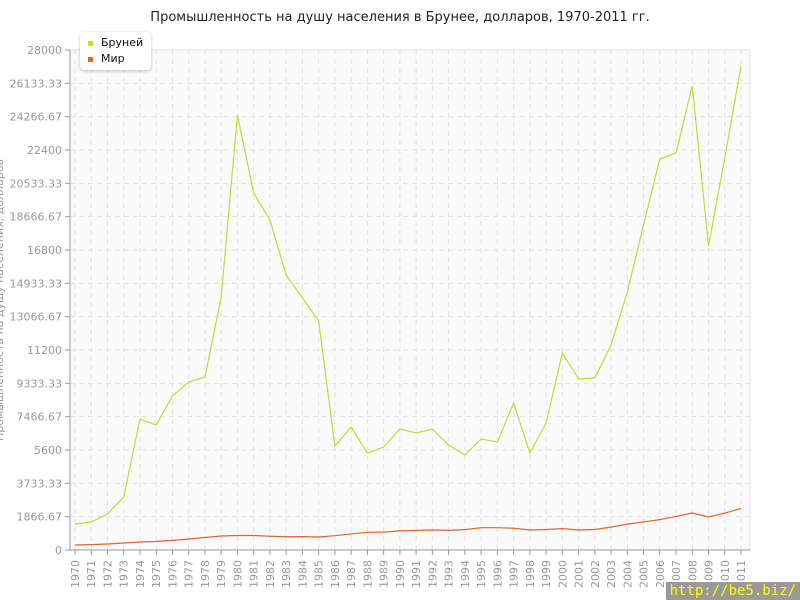 The height and width of the screenshot is (600, 800). I want to click on watermark-link: http://be5.biz/, so click(732, 591).